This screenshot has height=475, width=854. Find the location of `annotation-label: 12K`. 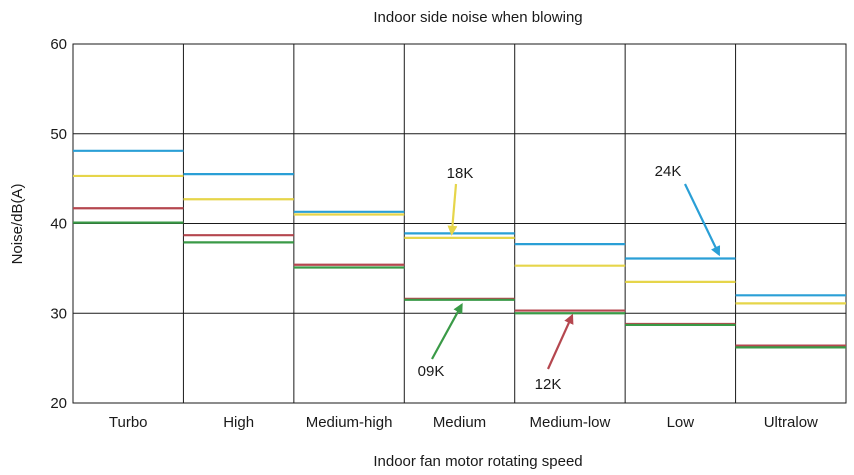

annotation-label: 12K is located at coordinates (548, 384).